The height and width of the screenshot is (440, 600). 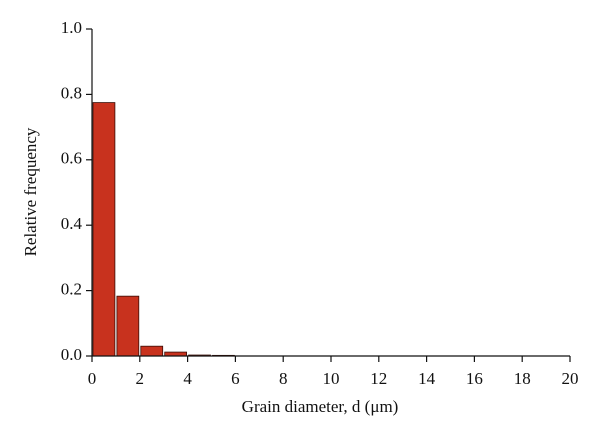 I want to click on x-tick-label: 2, so click(x=140, y=378).